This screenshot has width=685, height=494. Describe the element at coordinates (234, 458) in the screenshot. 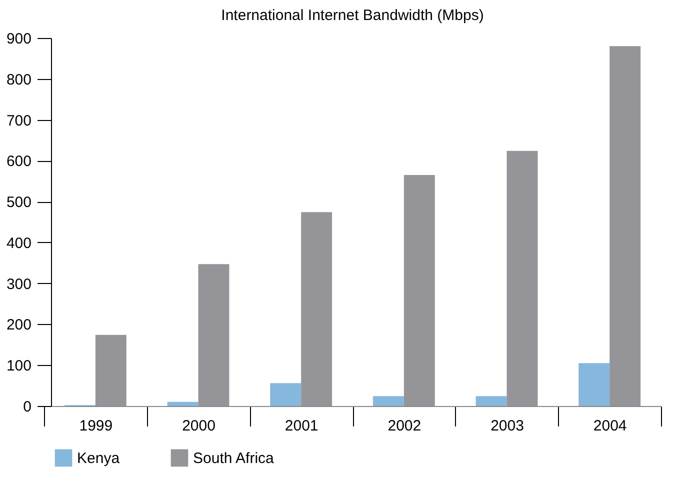

I see `legend-label: South Africa` at that location.